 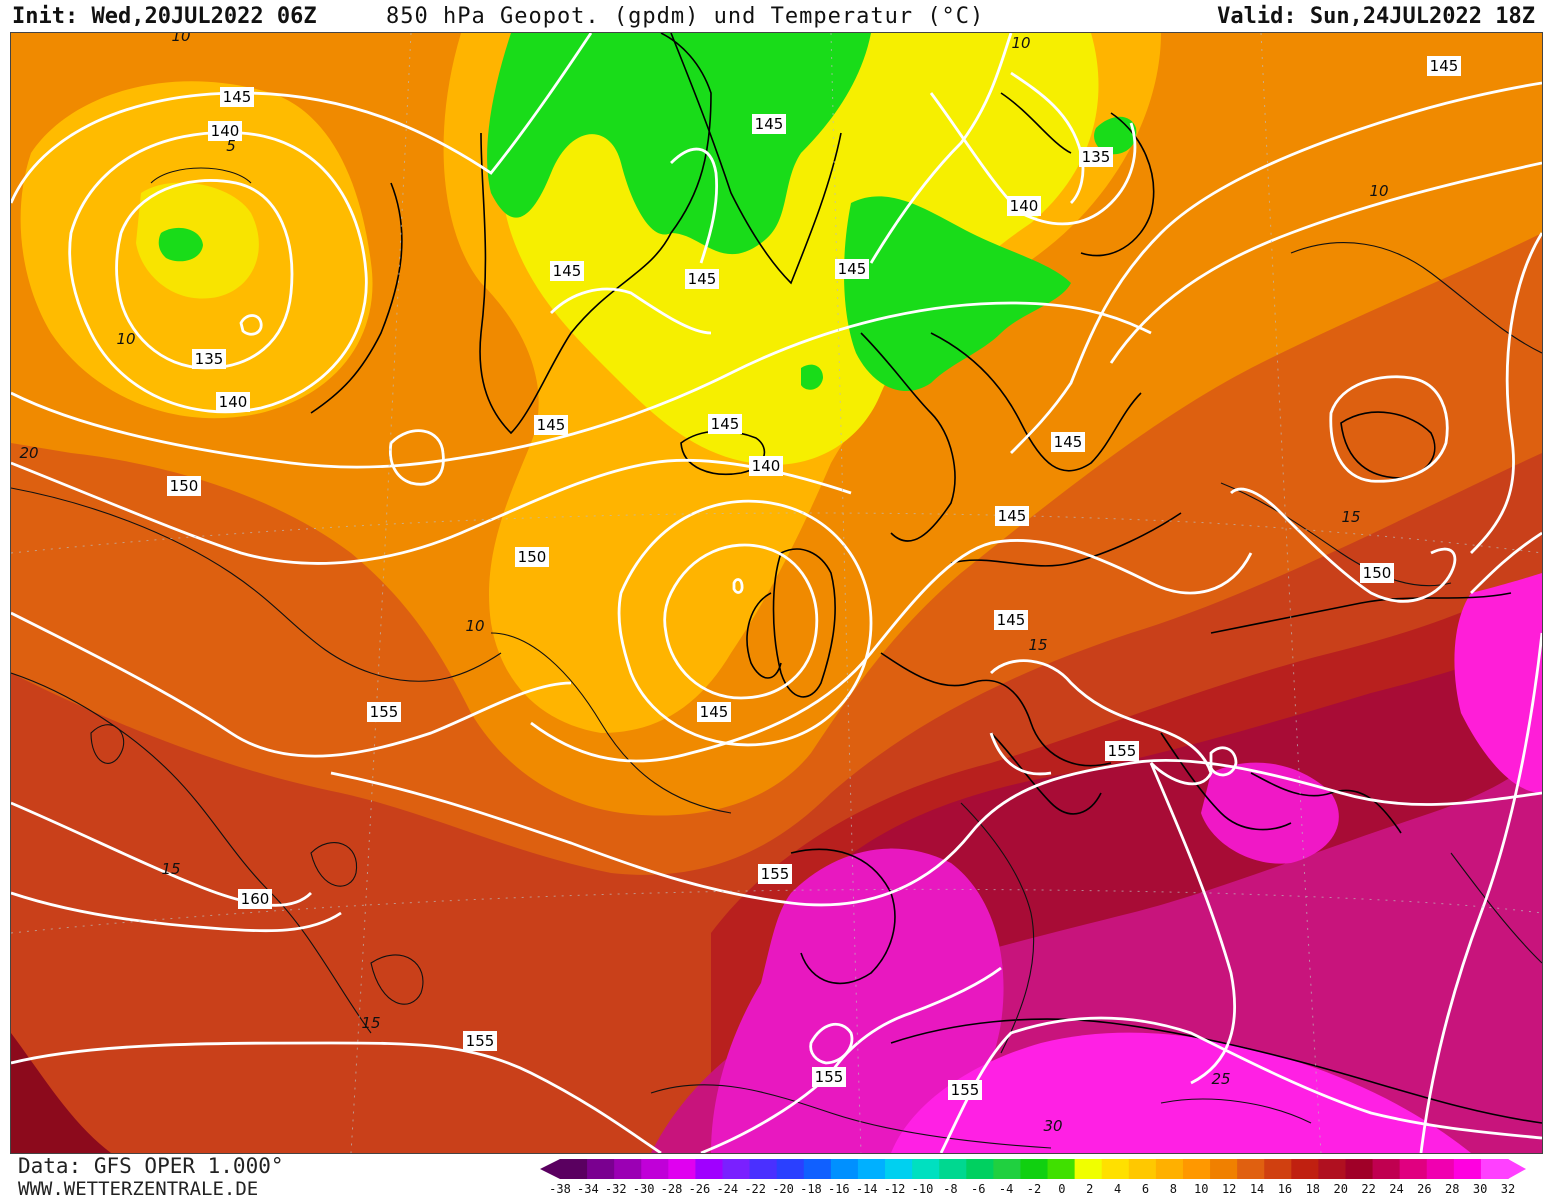 I want to click on colorbar-tick-label: 20, so click(x=1340, y=1189).